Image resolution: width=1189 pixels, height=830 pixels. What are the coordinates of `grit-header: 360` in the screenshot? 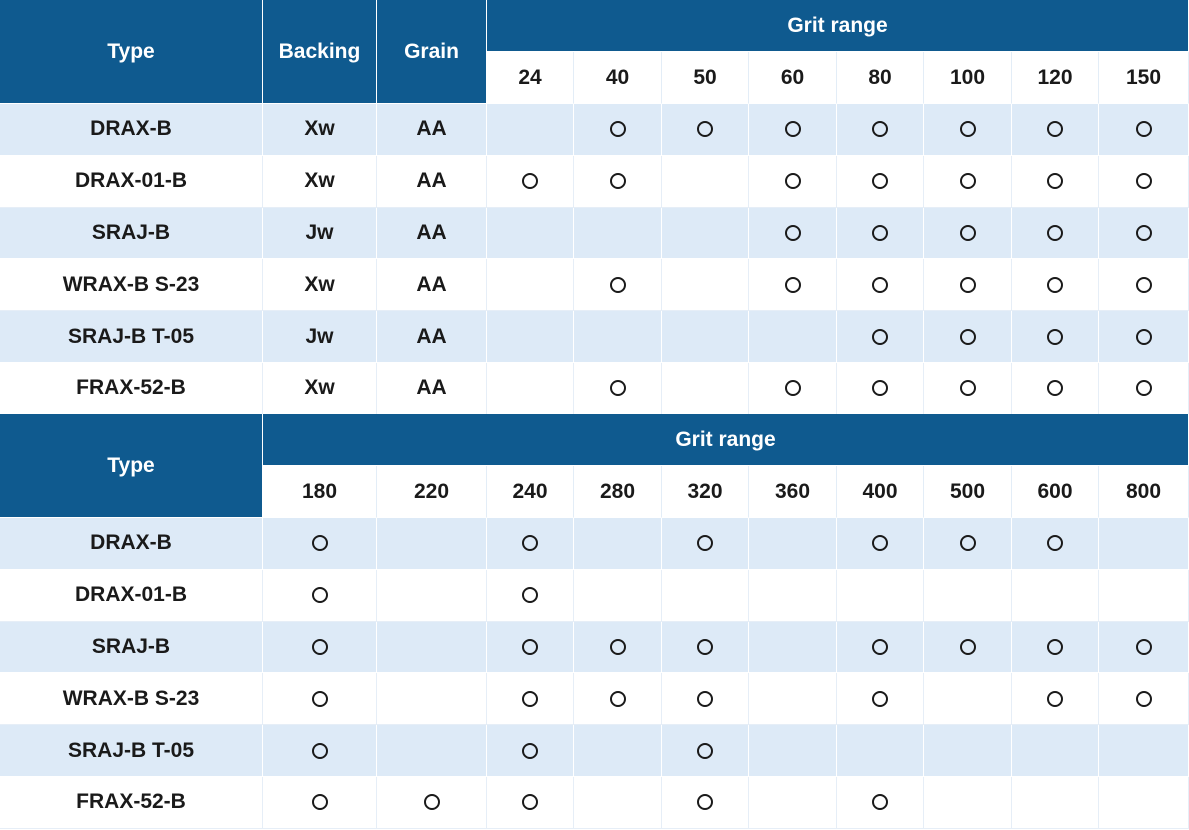 It's located at (793, 492).